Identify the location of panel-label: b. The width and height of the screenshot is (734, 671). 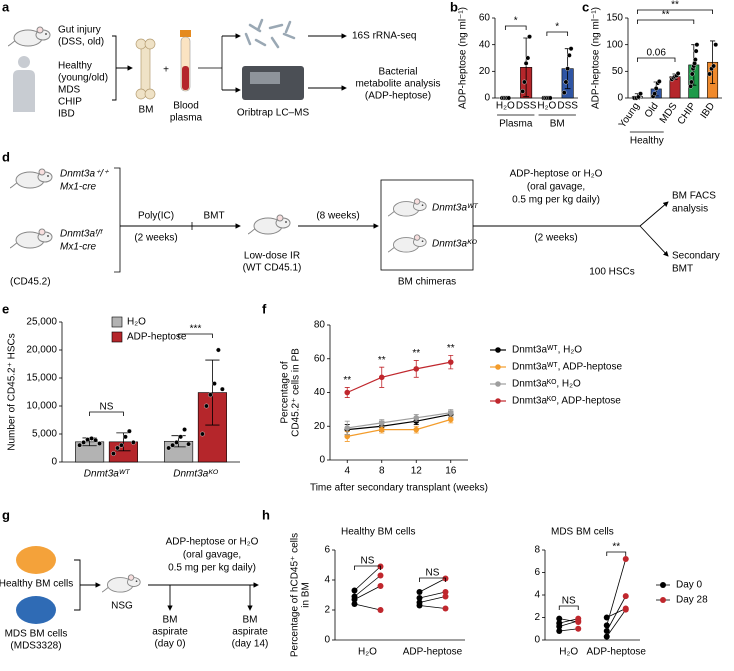
(454, 7).